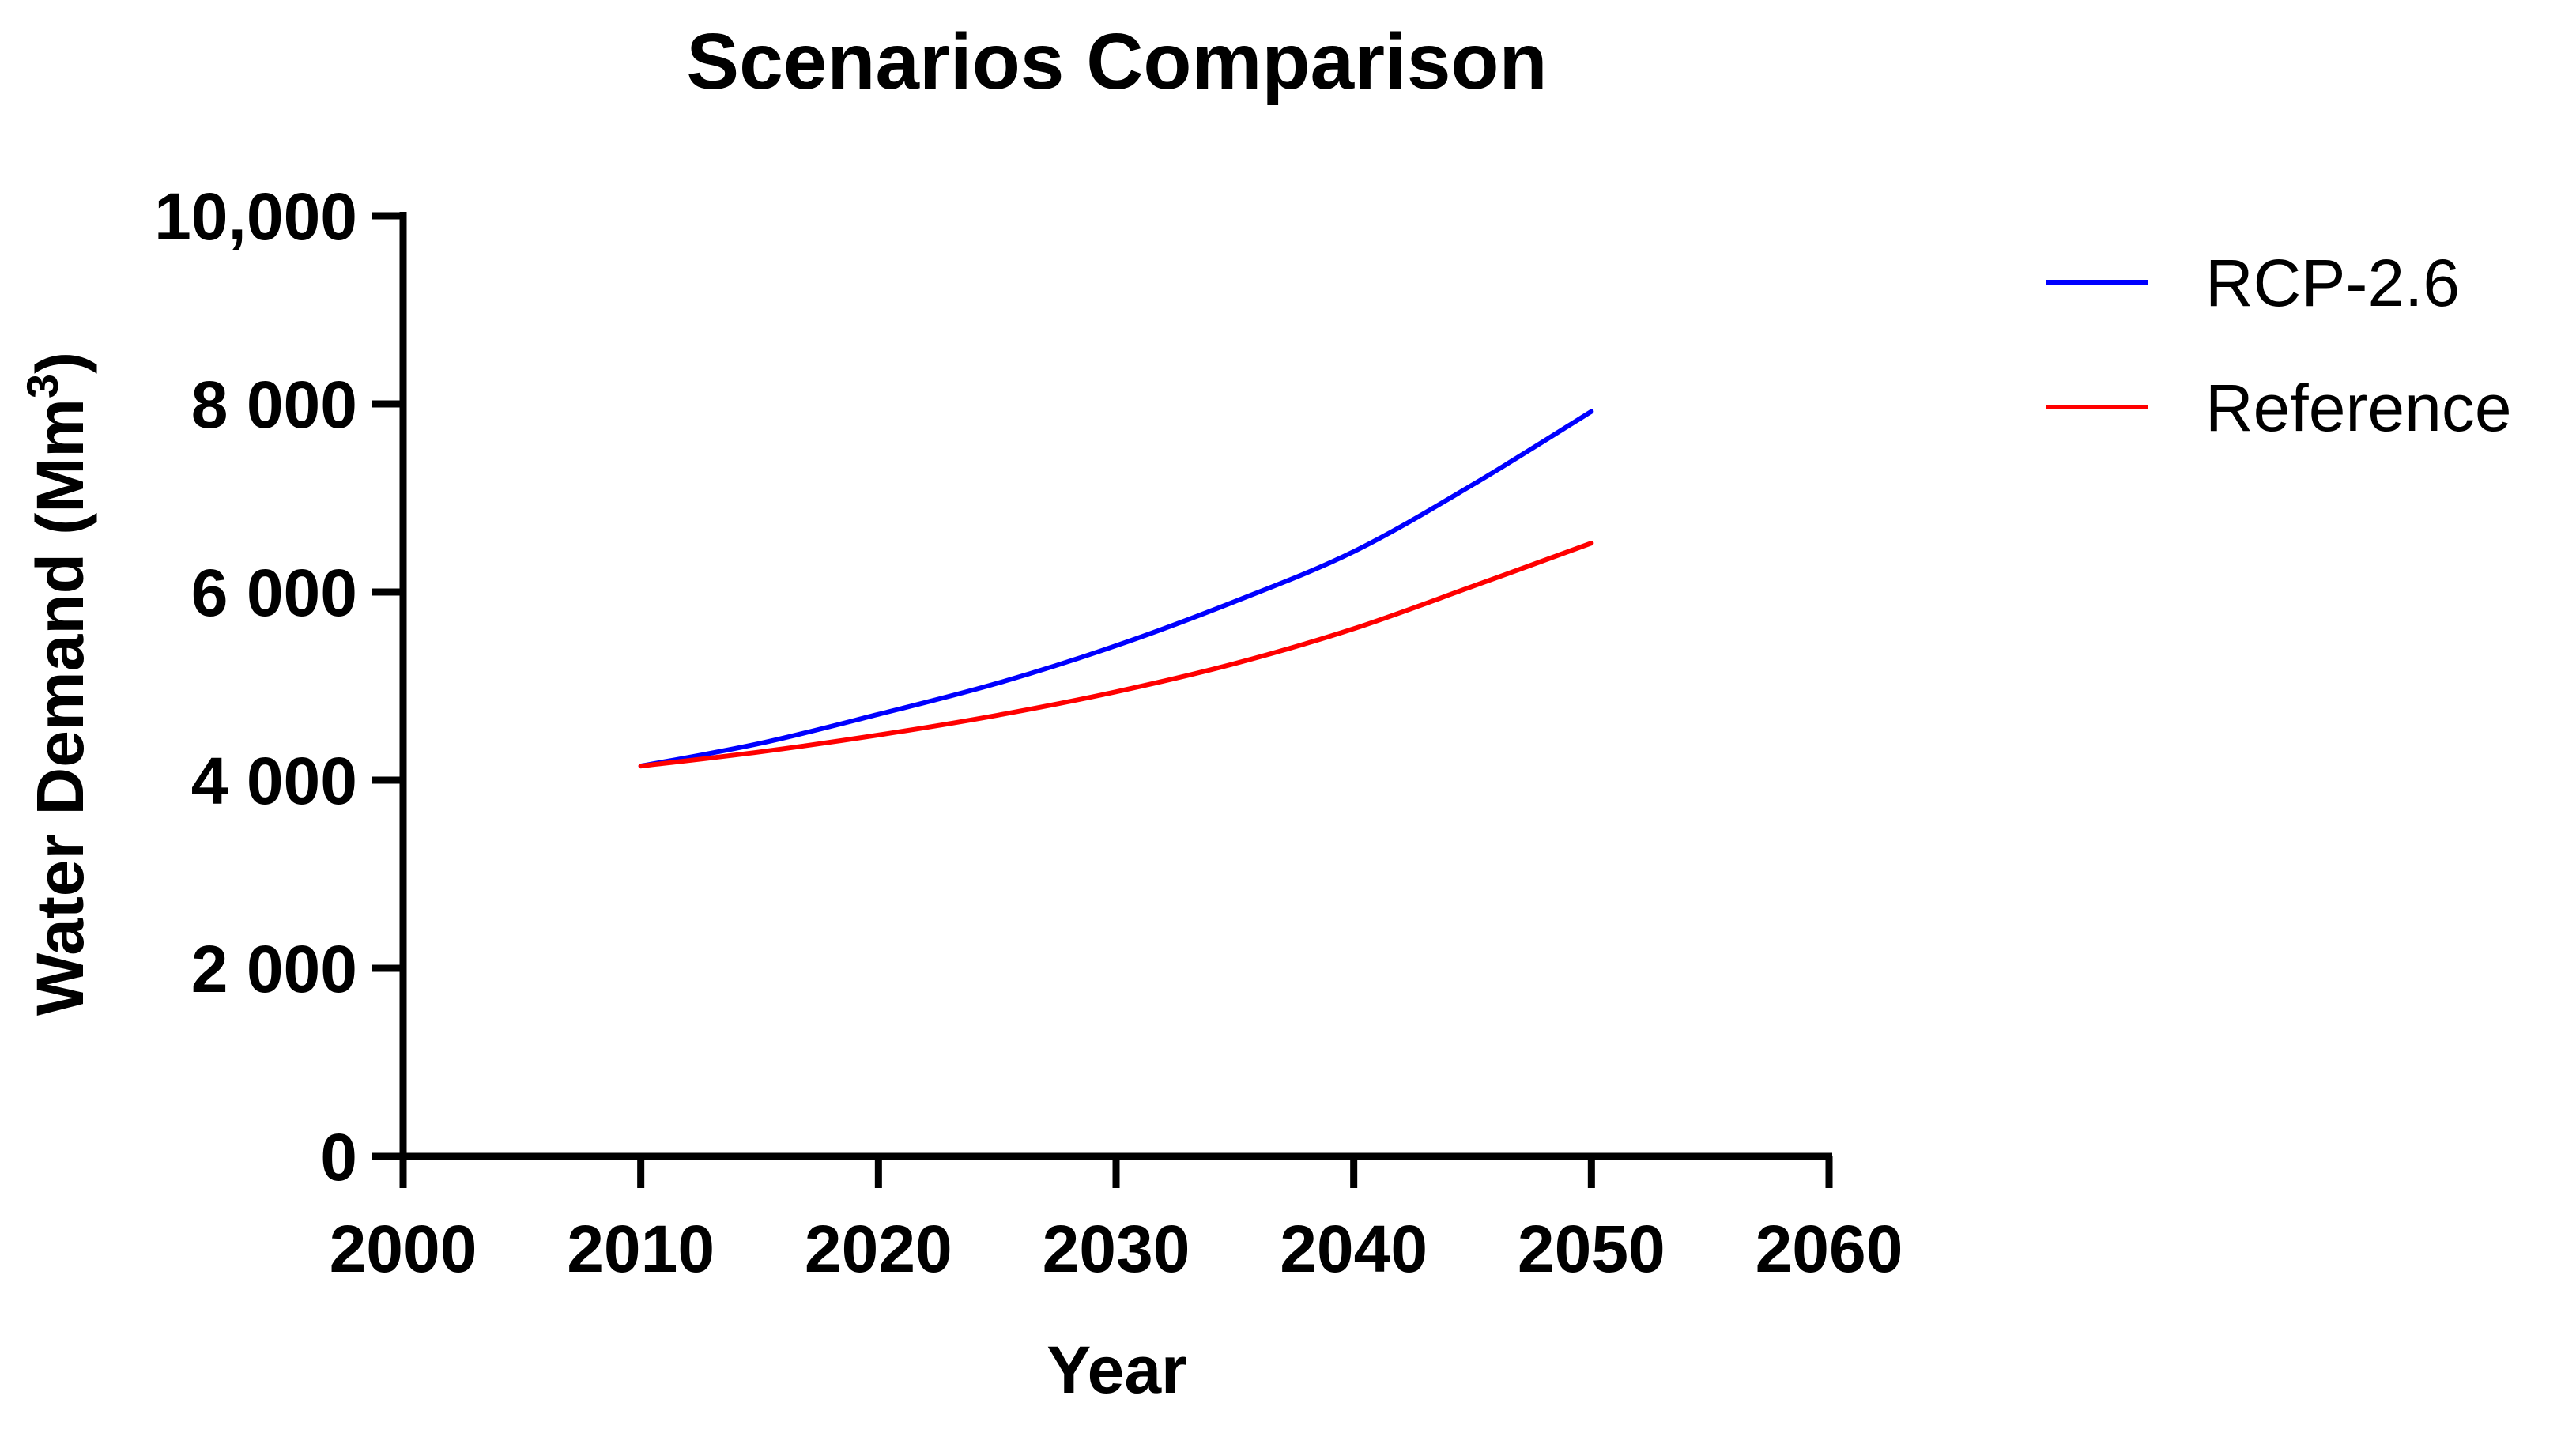  Describe the element at coordinates (1116, 1249) in the screenshot. I see `x-tick-label: 2030` at that location.